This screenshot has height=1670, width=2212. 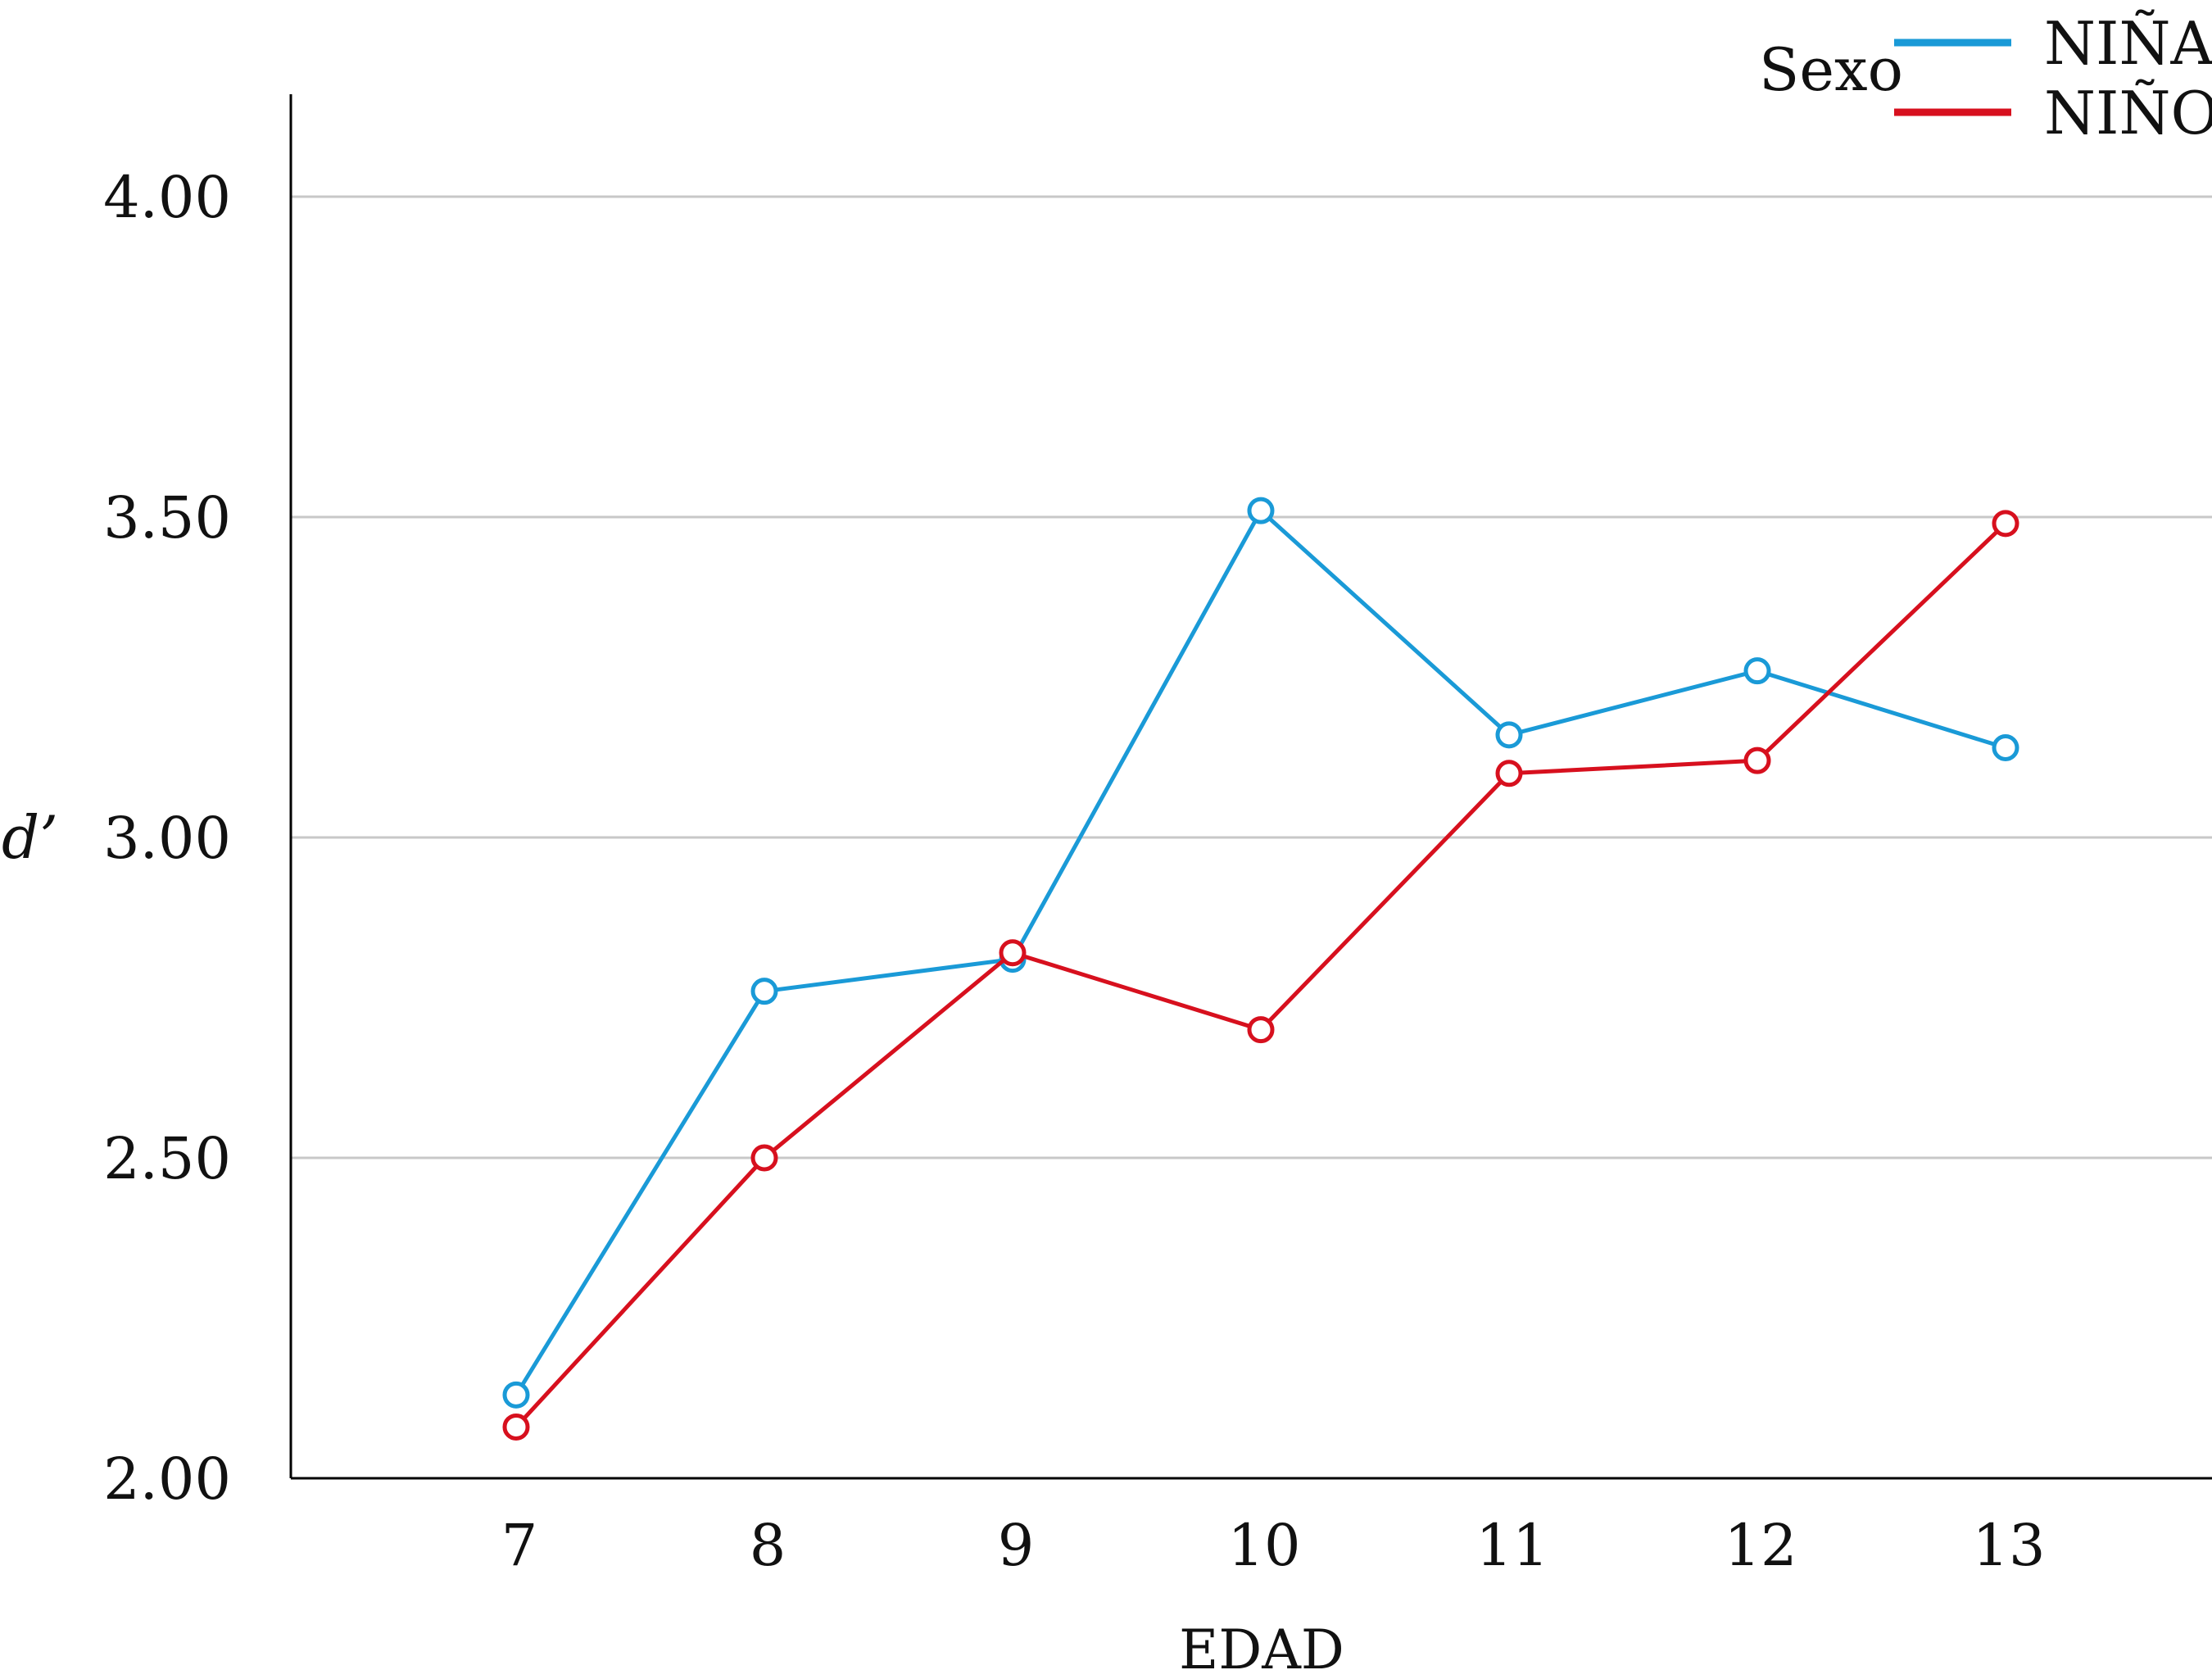 What do you see at coordinates (167, 197) in the screenshot?
I see `y-tick-label: 4.00` at bounding box center [167, 197].